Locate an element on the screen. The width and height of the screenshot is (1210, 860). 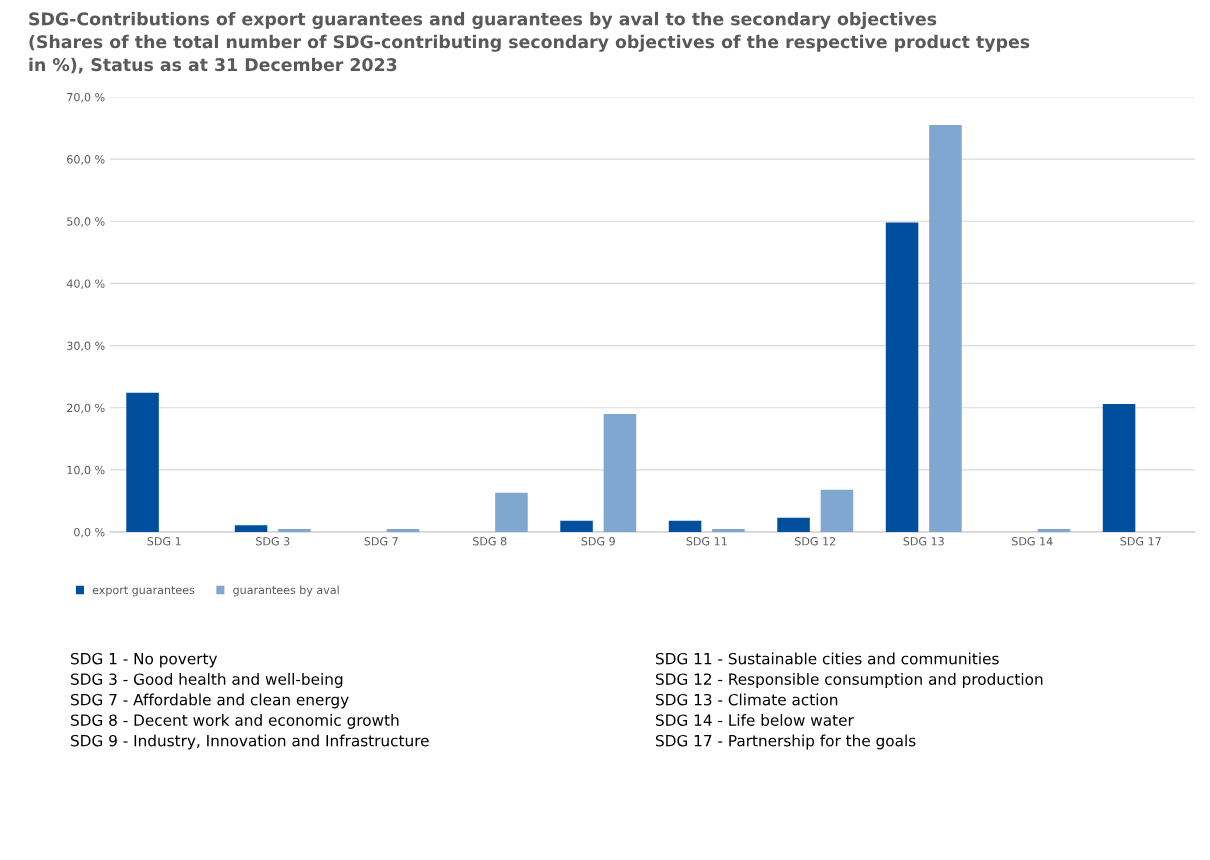
text: SDG 13 - Climate action is located at coordinates (747, 699).